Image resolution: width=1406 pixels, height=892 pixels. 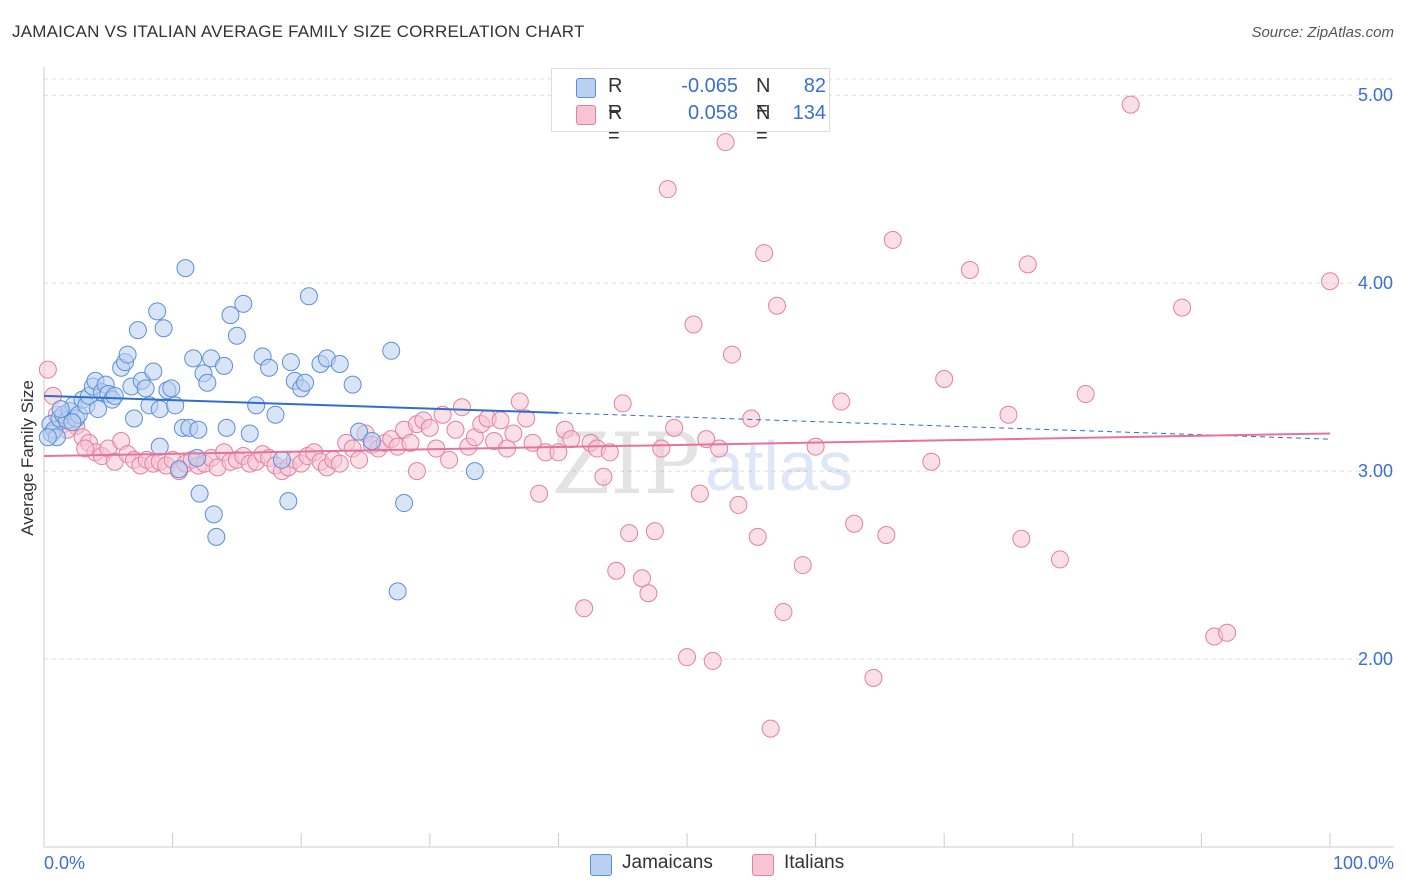 I want to click on legend-n-value: 134, so click(x=809, y=113).